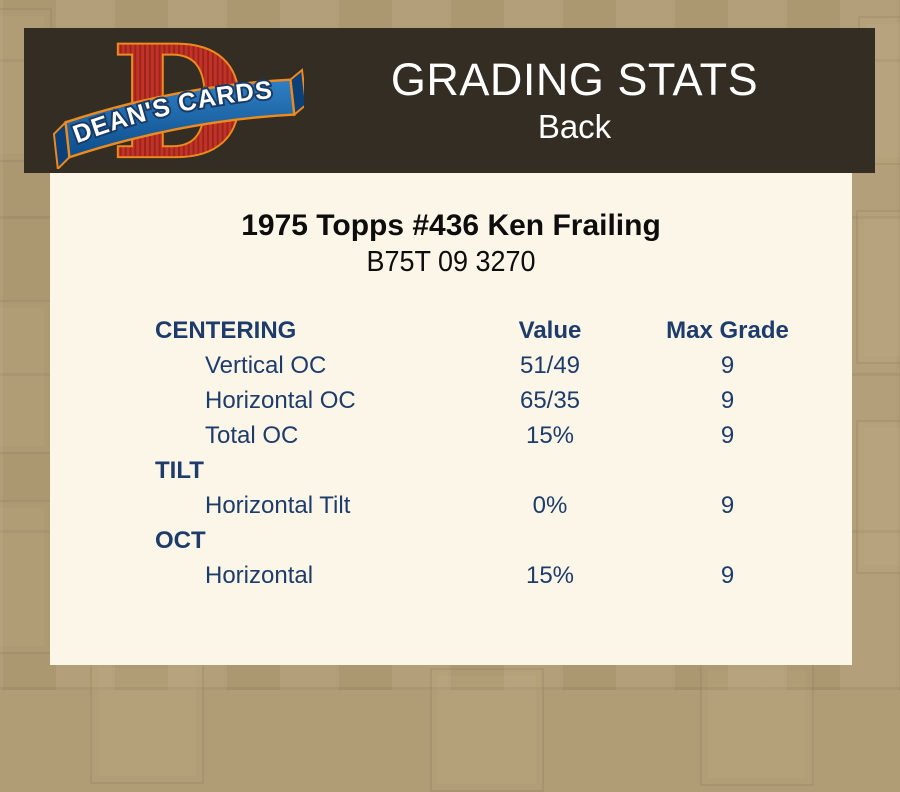  Describe the element at coordinates (503, 435) in the screenshot. I see `table-row: Total OC 15% 9` at that location.